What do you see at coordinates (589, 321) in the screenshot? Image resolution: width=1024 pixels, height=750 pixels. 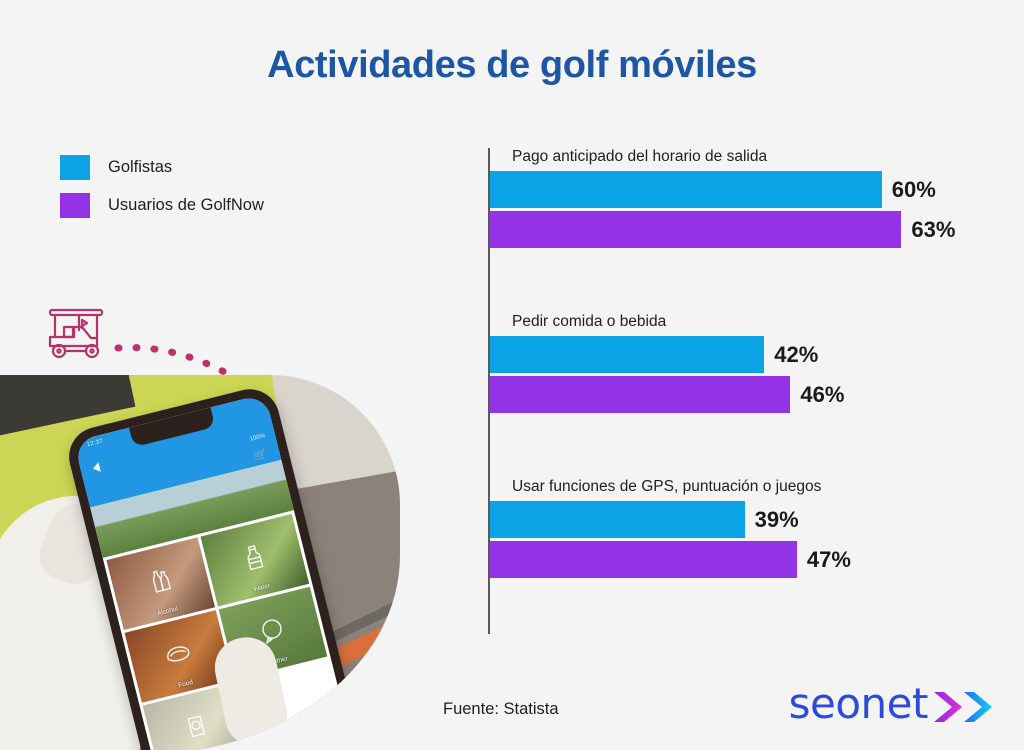 I see `bar-group-label: Pedir comida o bebida` at bounding box center [589, 321].